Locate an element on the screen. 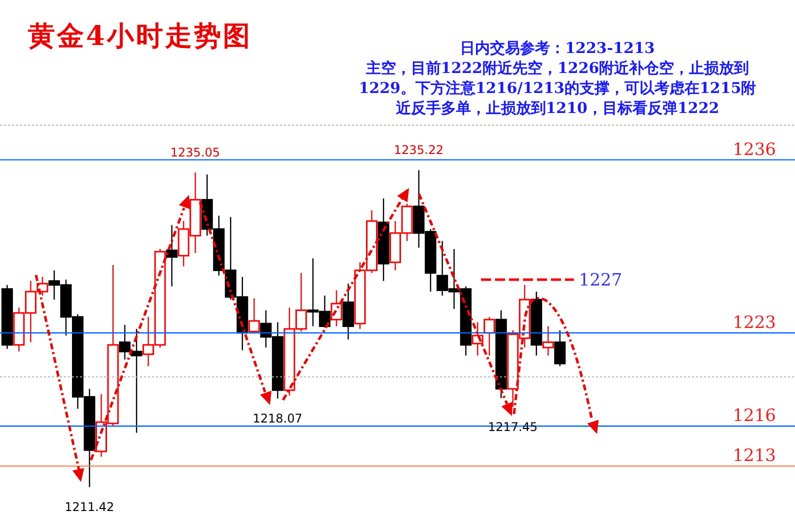 The width and height of the screenshot is (795, 514). ref-line-label: 1213 is located at coordinates (754, 456).